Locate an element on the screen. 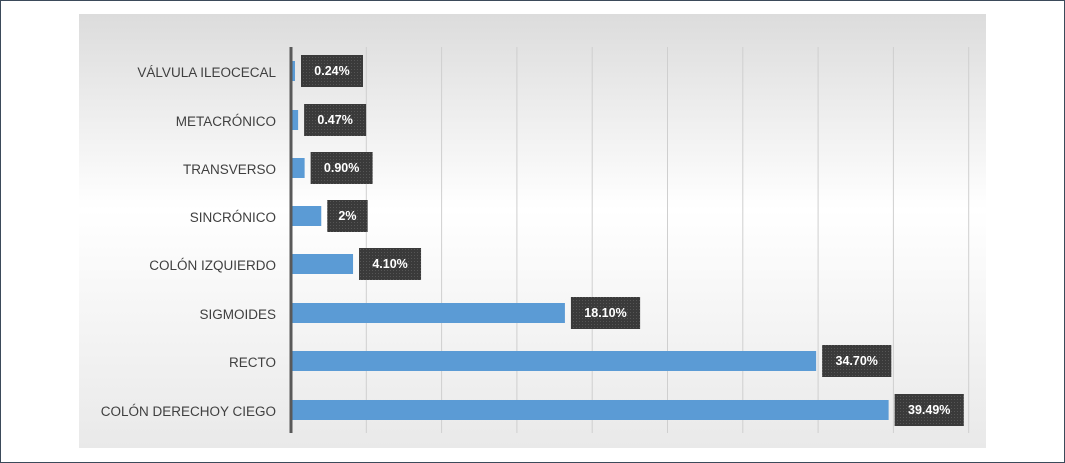 This screenshot has height=463, width=1065. data-label: 0.47% is located at coordinates (334, 120).